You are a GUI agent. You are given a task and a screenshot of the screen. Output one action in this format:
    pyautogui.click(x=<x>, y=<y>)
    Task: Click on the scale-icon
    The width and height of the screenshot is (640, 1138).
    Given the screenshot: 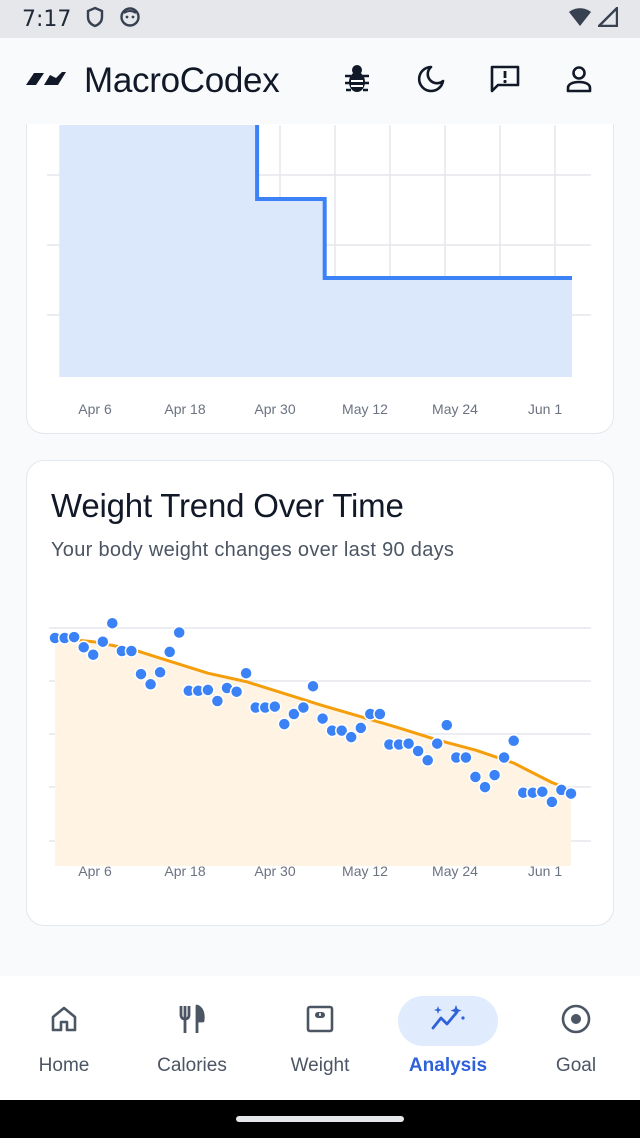 What is the action you would take?
    pyautogui.click(x=320, y=1021)
    